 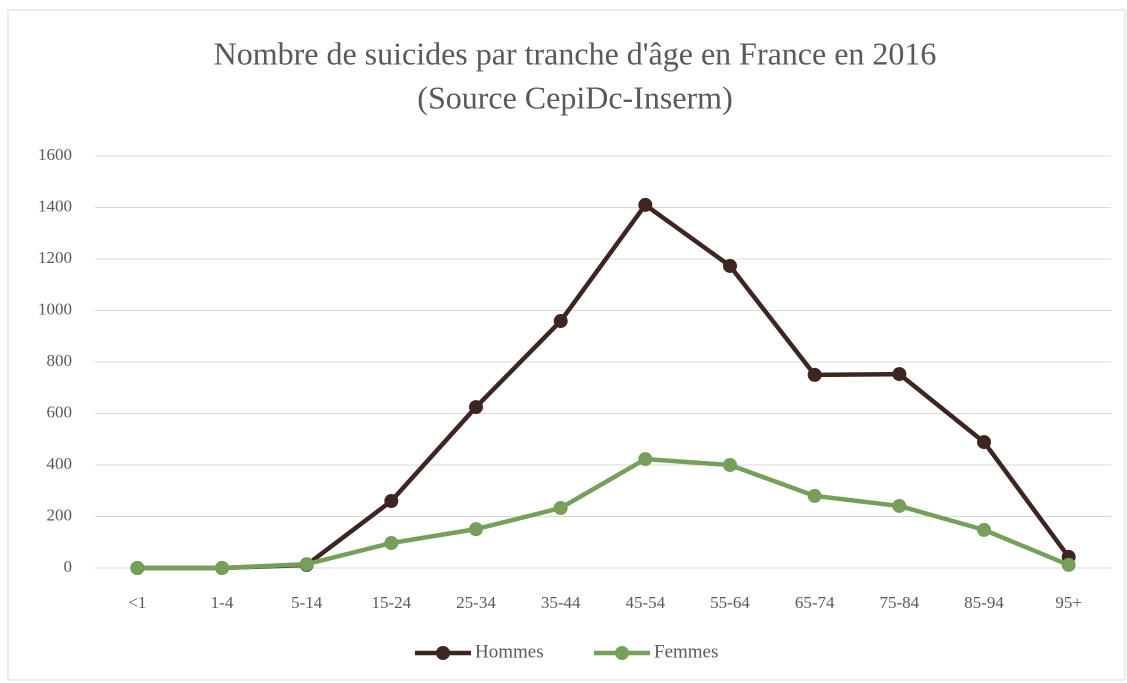 What do you see at coordinates (509, 651) in the screenshot?
I see `legend-label: Hommes` at bounding box center [509, 651].